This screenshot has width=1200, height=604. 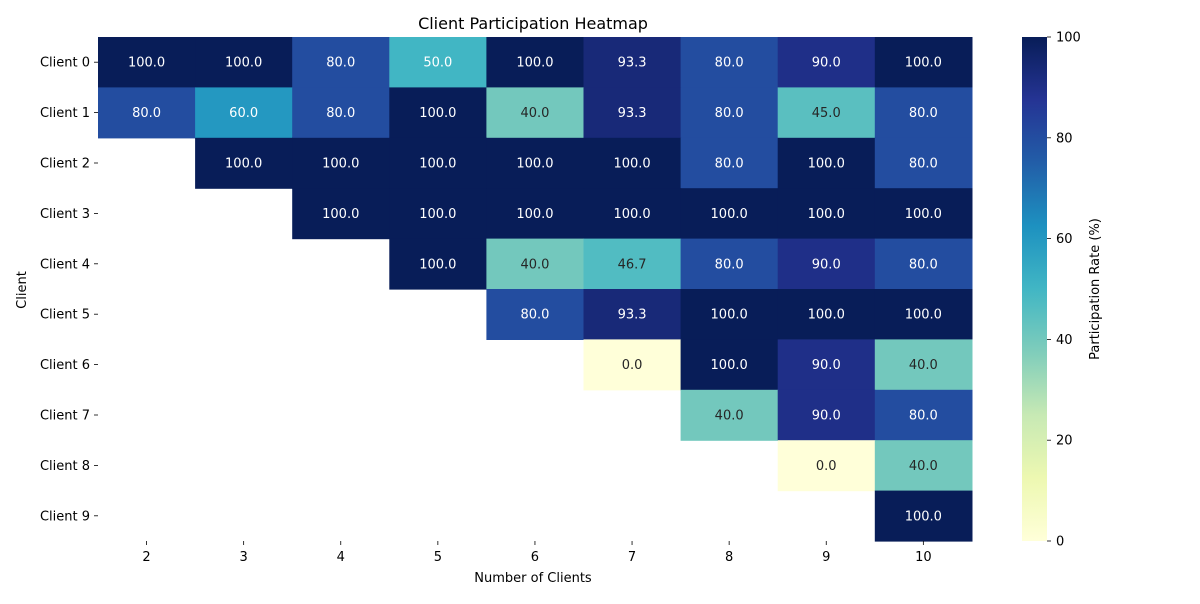 I want to click on y-tick-label: Client 6, so click(x=65, y=365).